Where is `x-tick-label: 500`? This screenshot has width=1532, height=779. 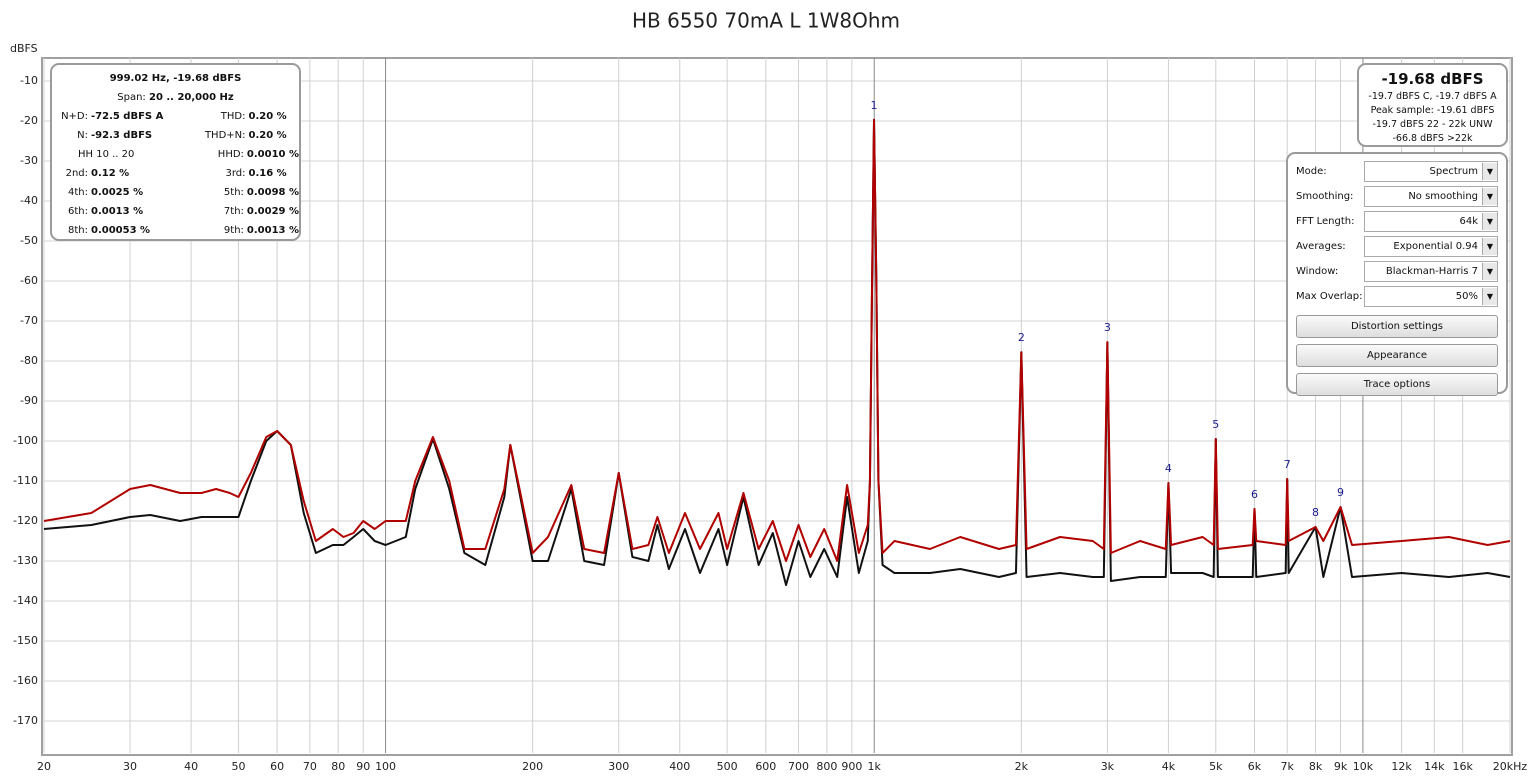
x-tick-label: 500 is located at coordinates (727, 766).